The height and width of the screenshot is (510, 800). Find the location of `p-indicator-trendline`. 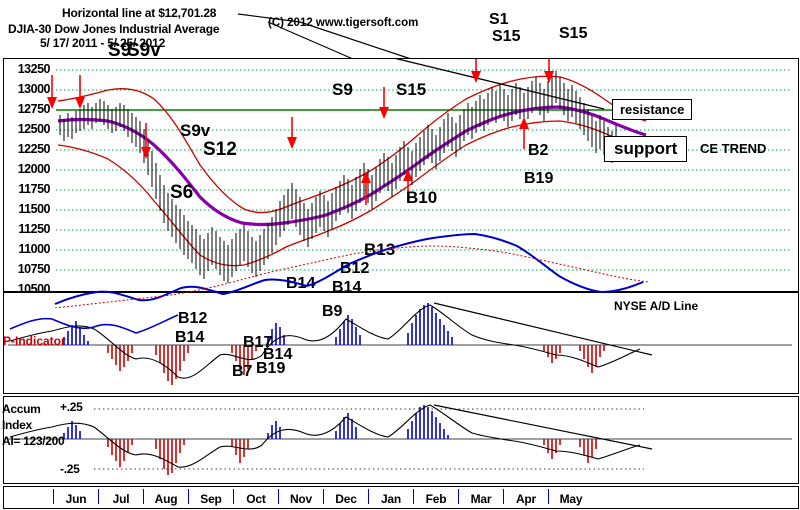

p-indicator-trendline is located at coordinates (543, 329).